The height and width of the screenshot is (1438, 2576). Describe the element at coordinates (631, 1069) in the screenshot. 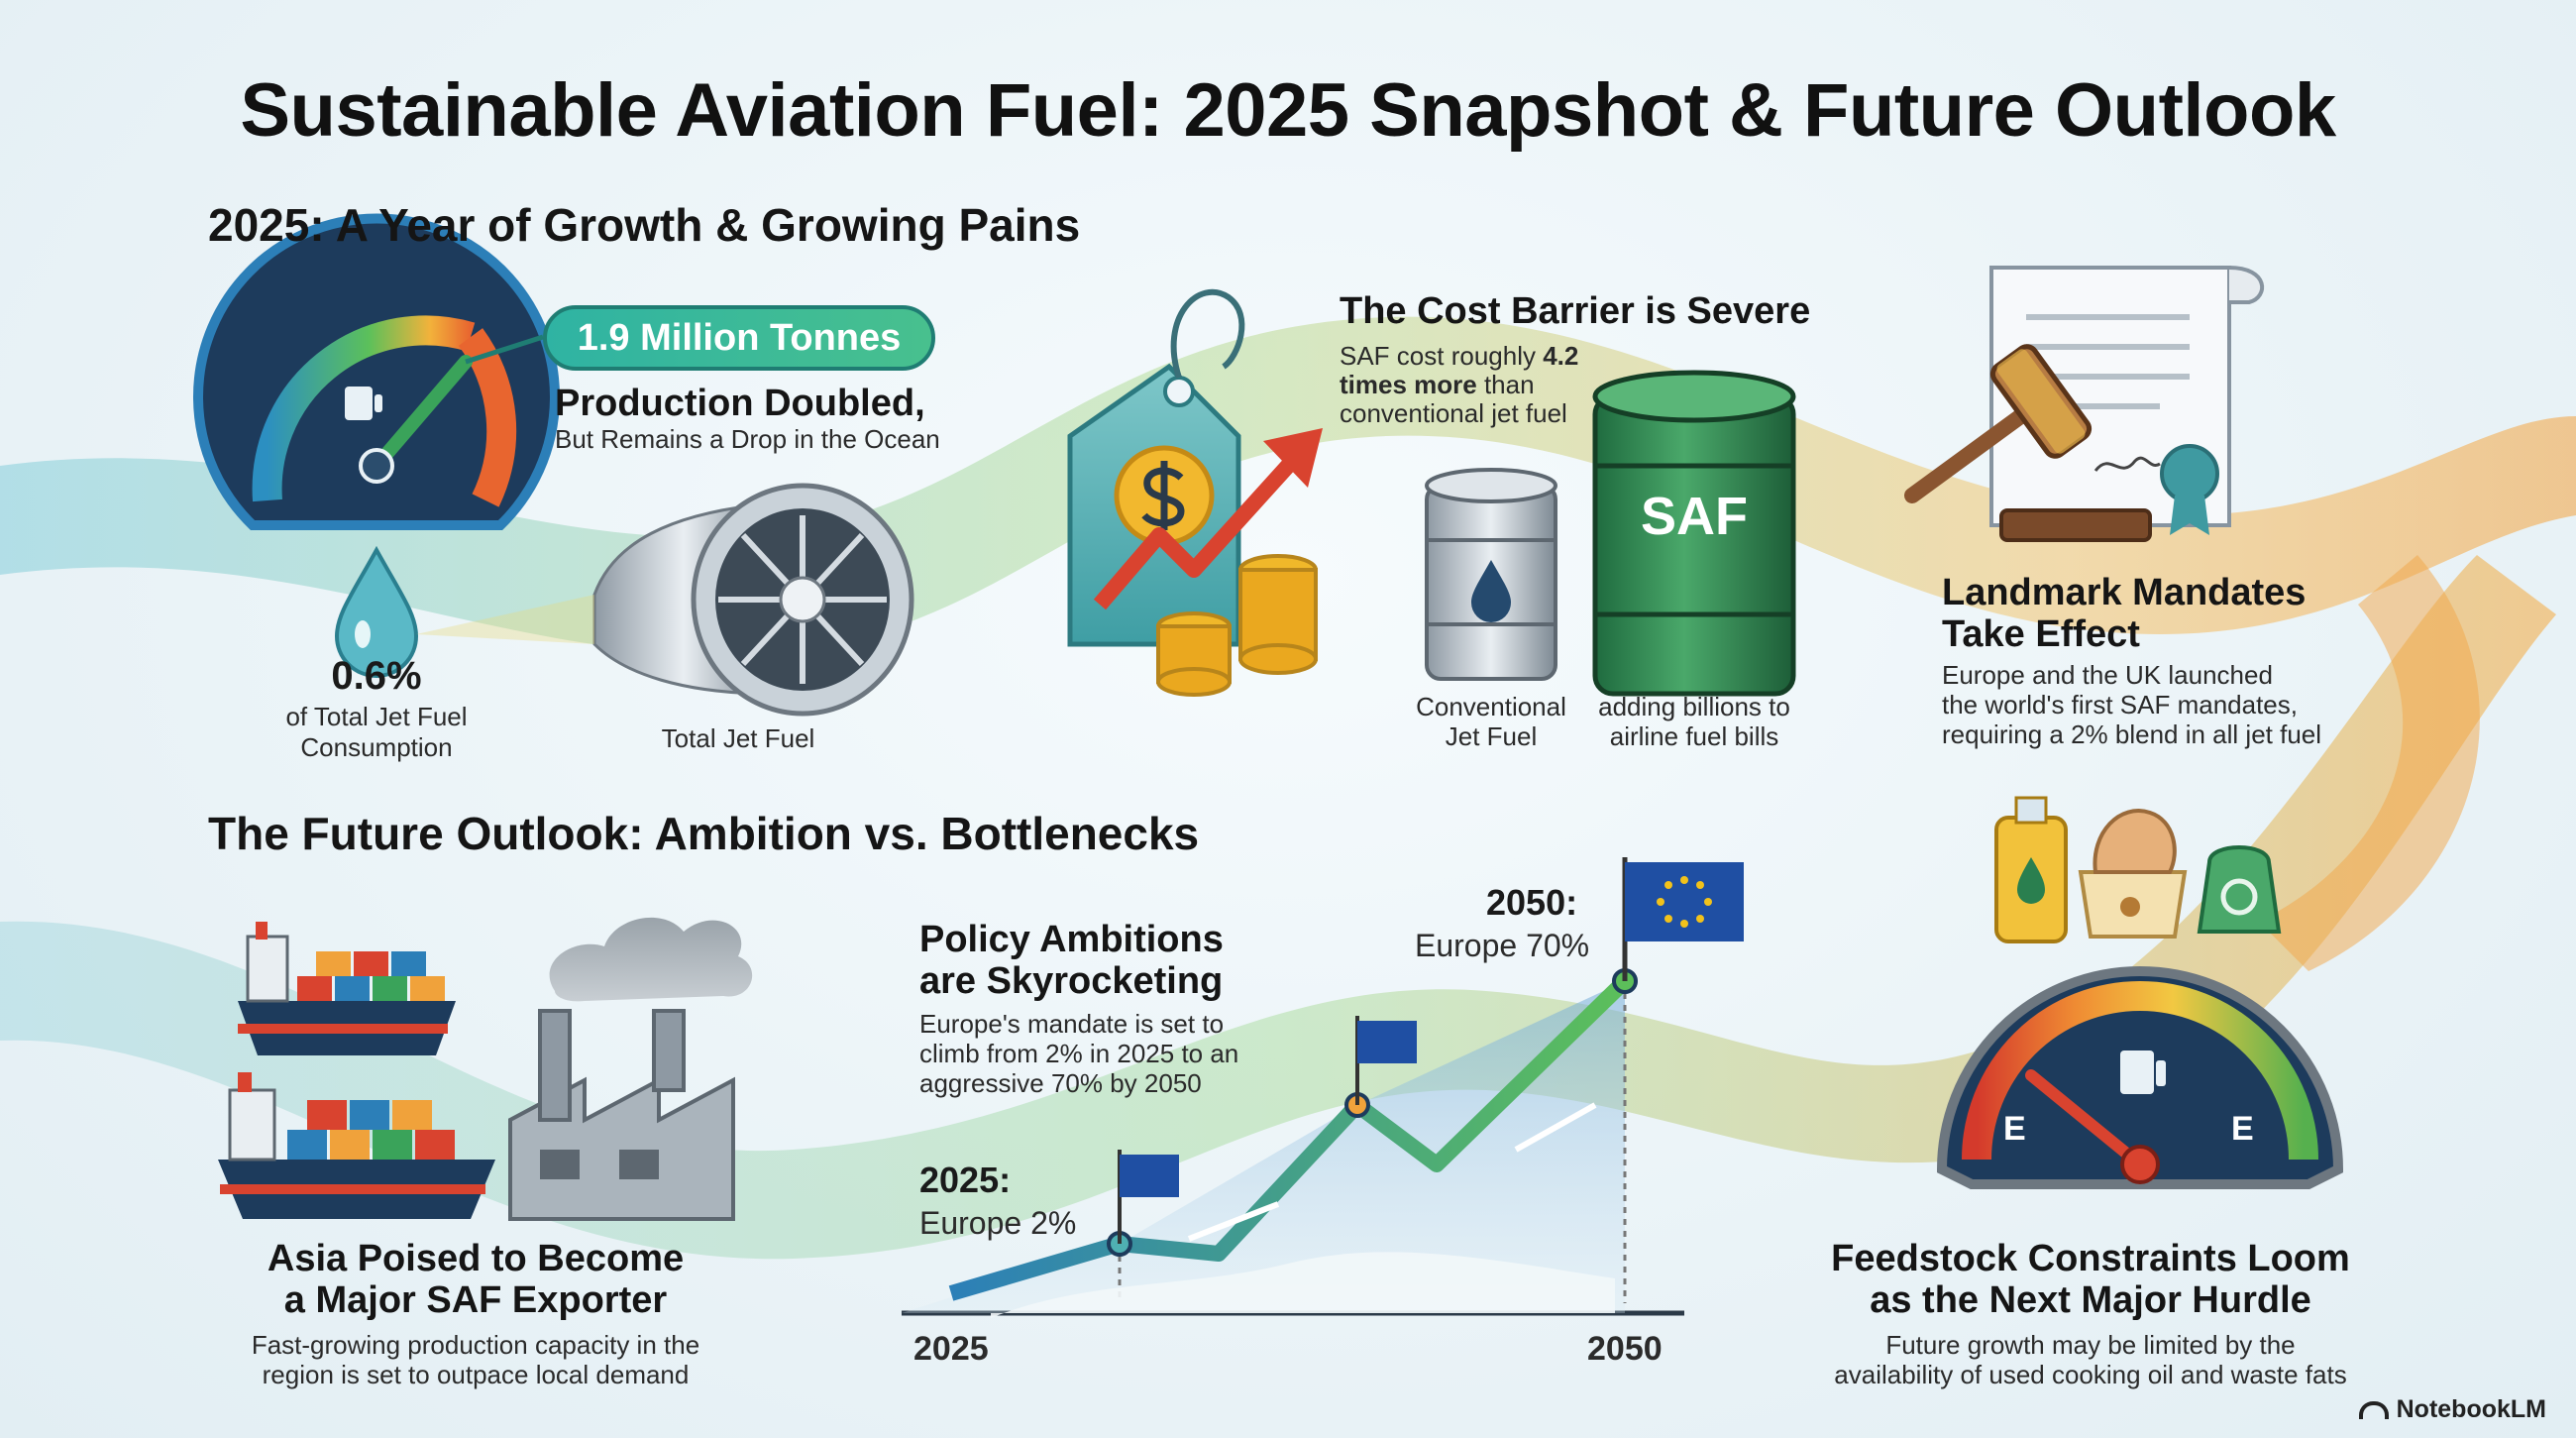

I see `factory-icon` at that location.